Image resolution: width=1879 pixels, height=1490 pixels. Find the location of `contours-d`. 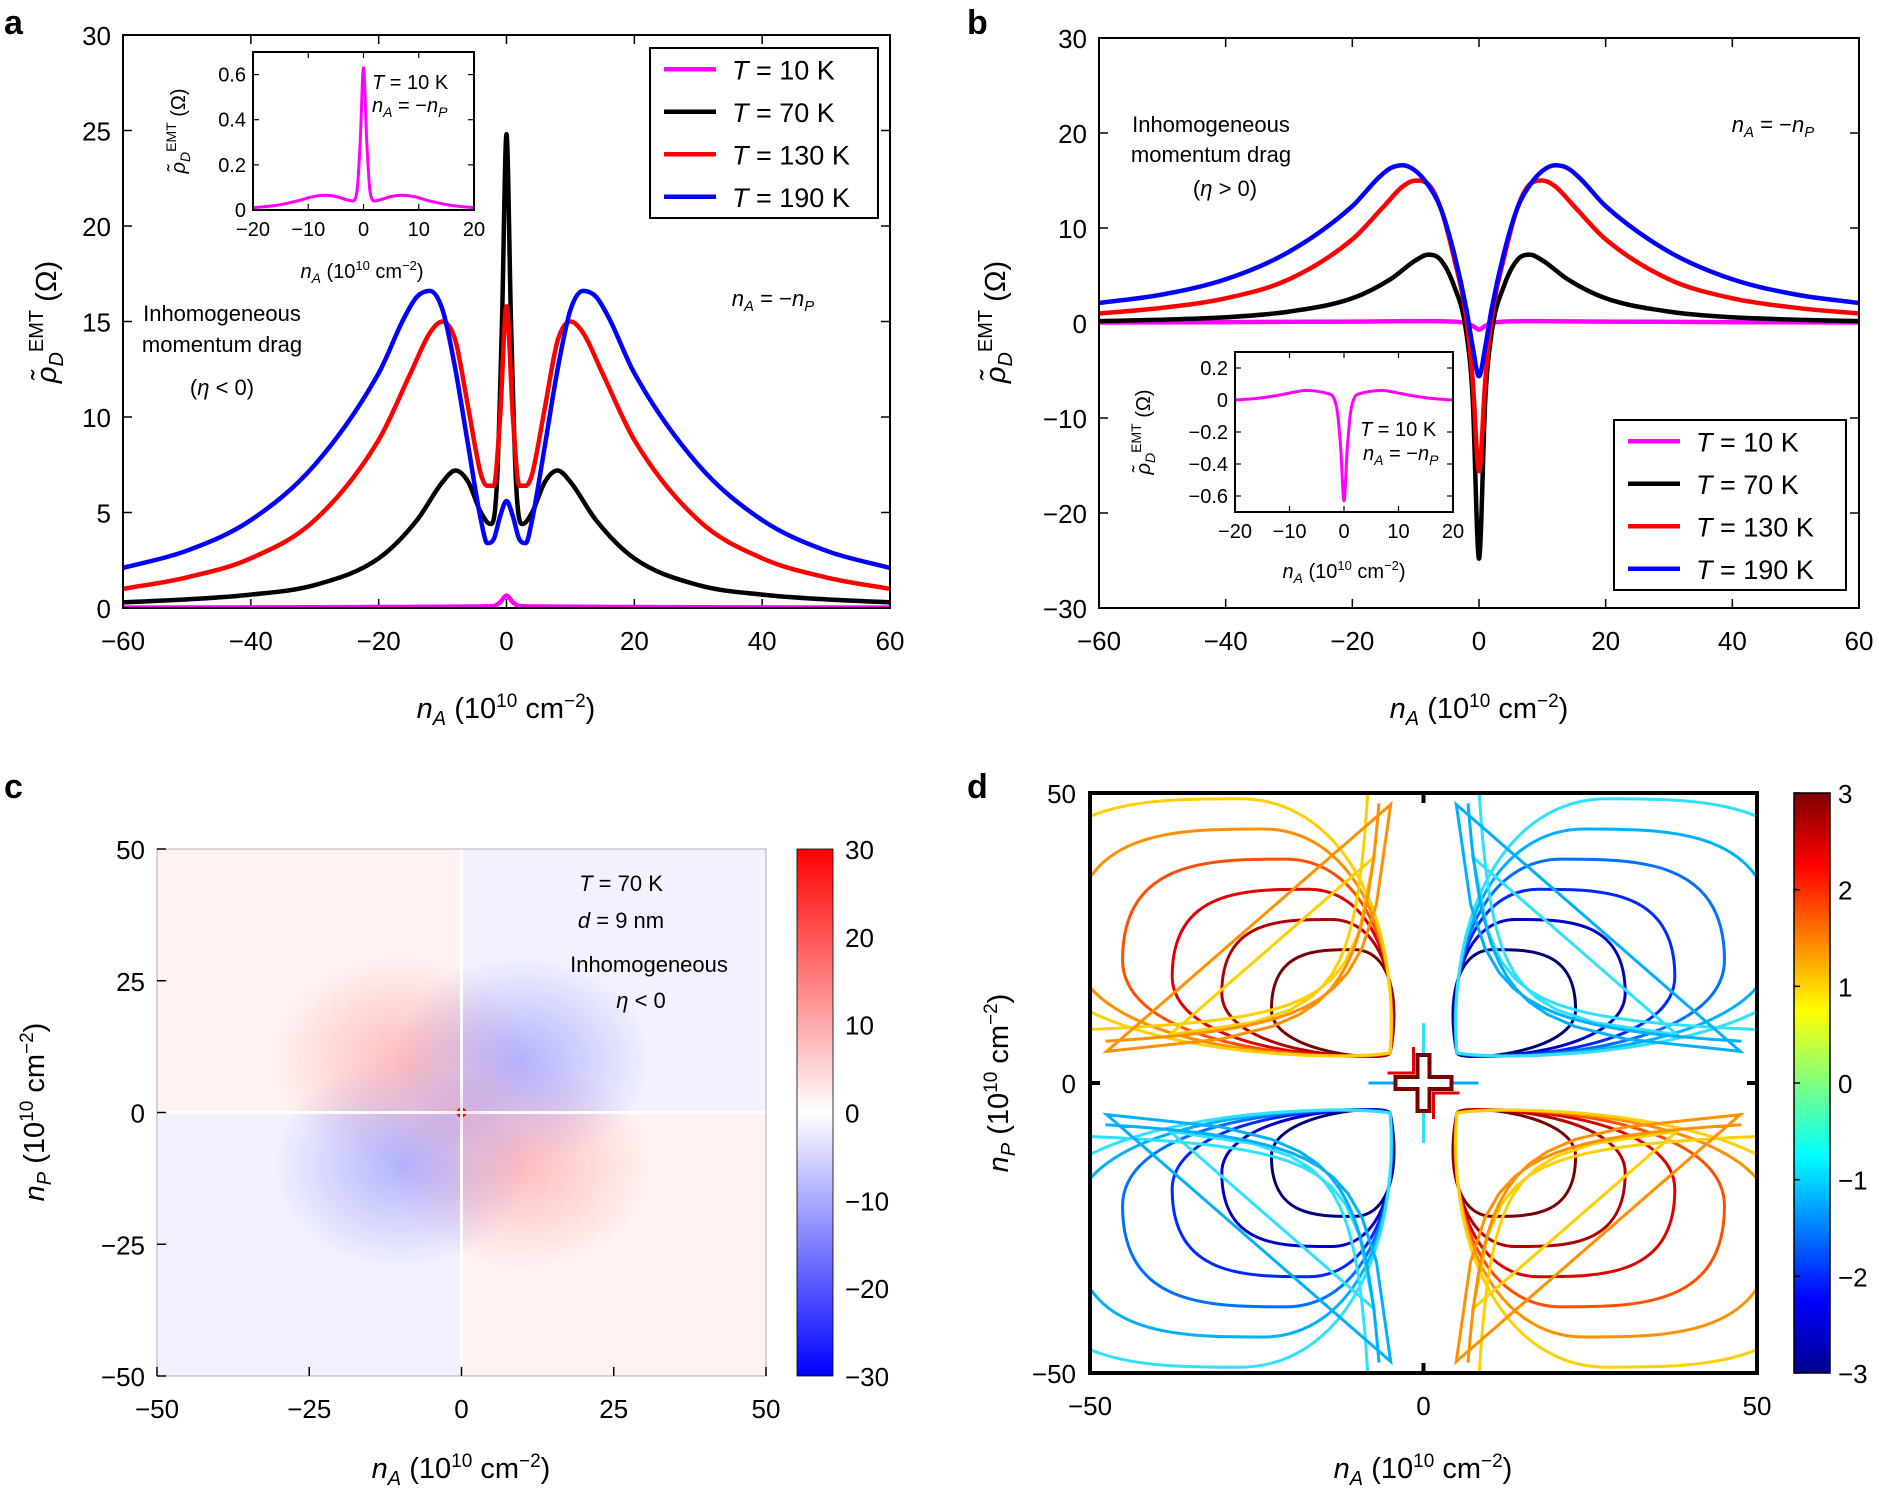

contours-d is located at coordinates (1423, 1083).